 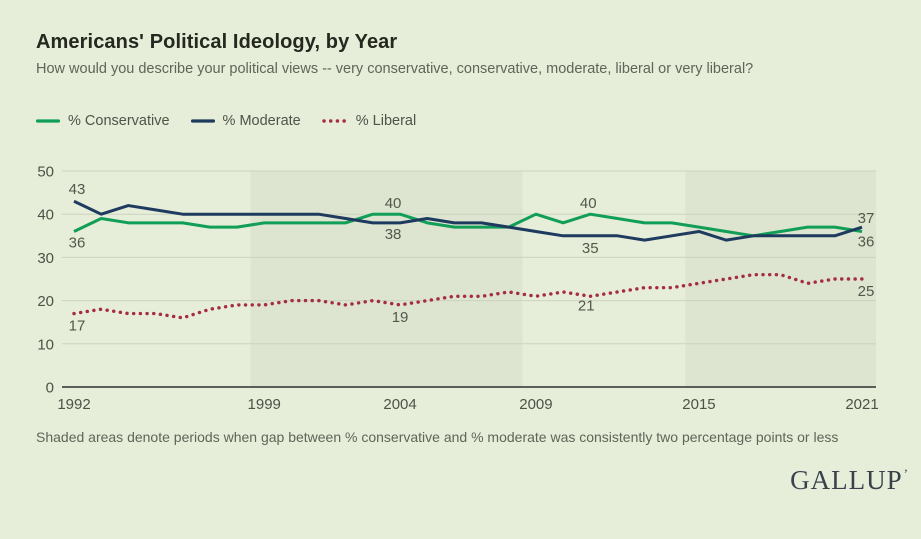 I want to click on y-tick-label: 40, so click(x=45, y=215).